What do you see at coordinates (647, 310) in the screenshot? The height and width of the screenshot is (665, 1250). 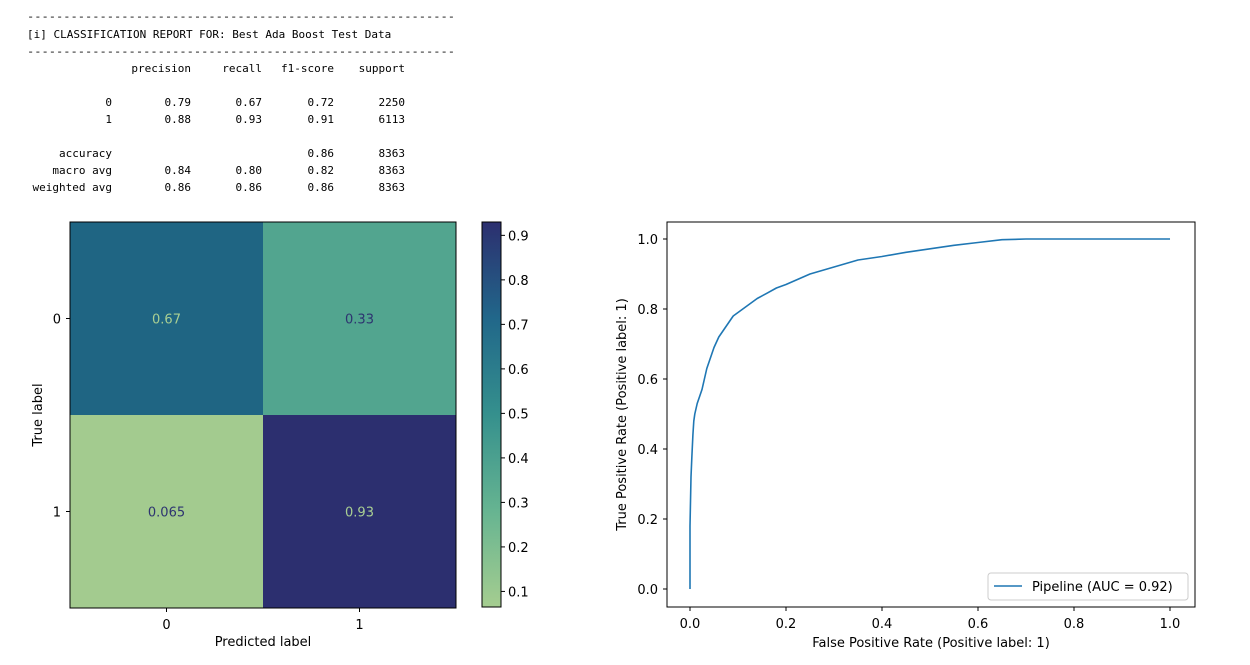 I see `y-tick-label: 0.8` at bounding box center [647, 310].